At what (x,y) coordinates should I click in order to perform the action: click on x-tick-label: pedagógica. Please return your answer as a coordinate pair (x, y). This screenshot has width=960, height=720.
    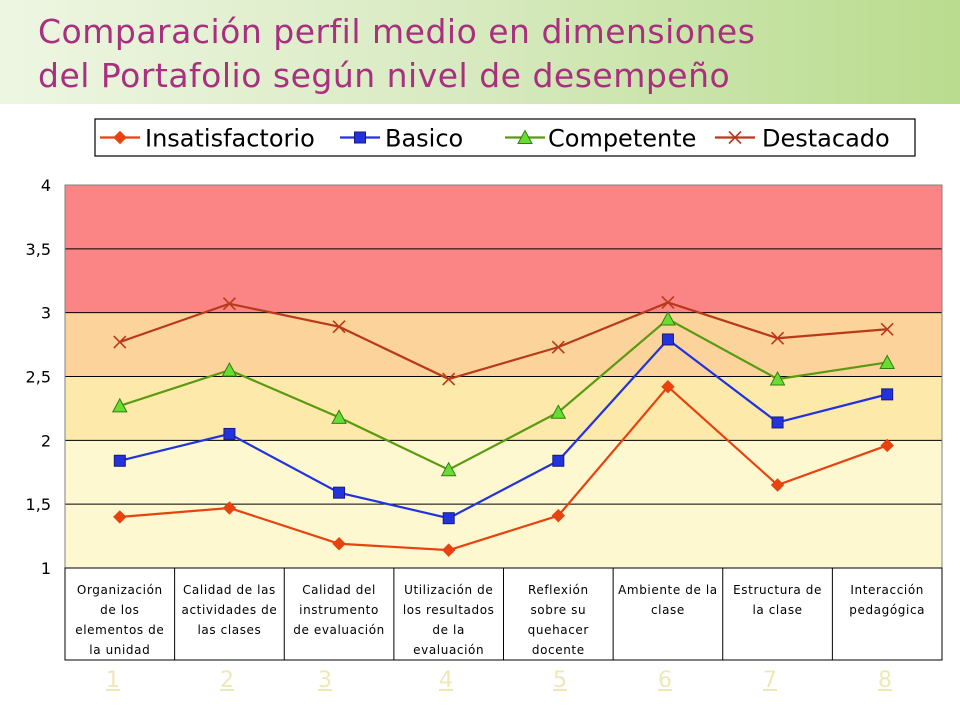
    Looking at the image, I should click on (887, 610).